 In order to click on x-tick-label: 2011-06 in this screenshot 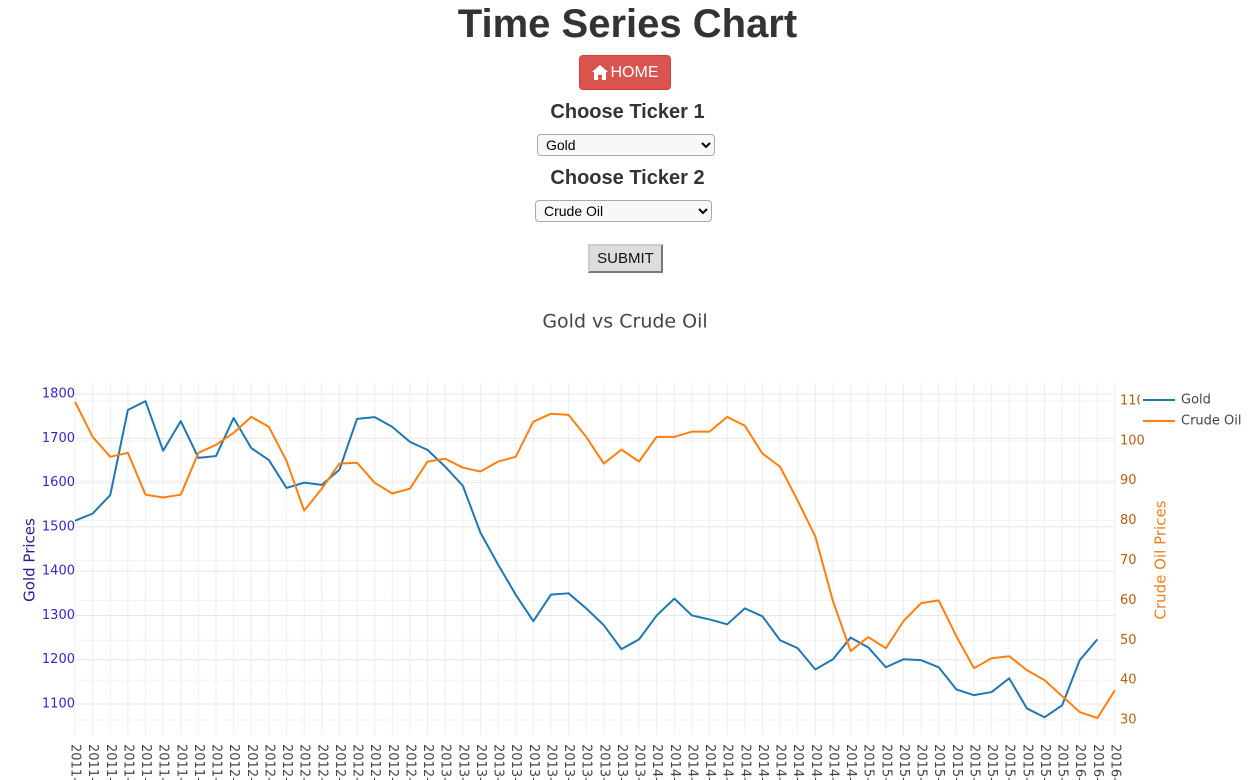, I will do `click(110, 762)`.